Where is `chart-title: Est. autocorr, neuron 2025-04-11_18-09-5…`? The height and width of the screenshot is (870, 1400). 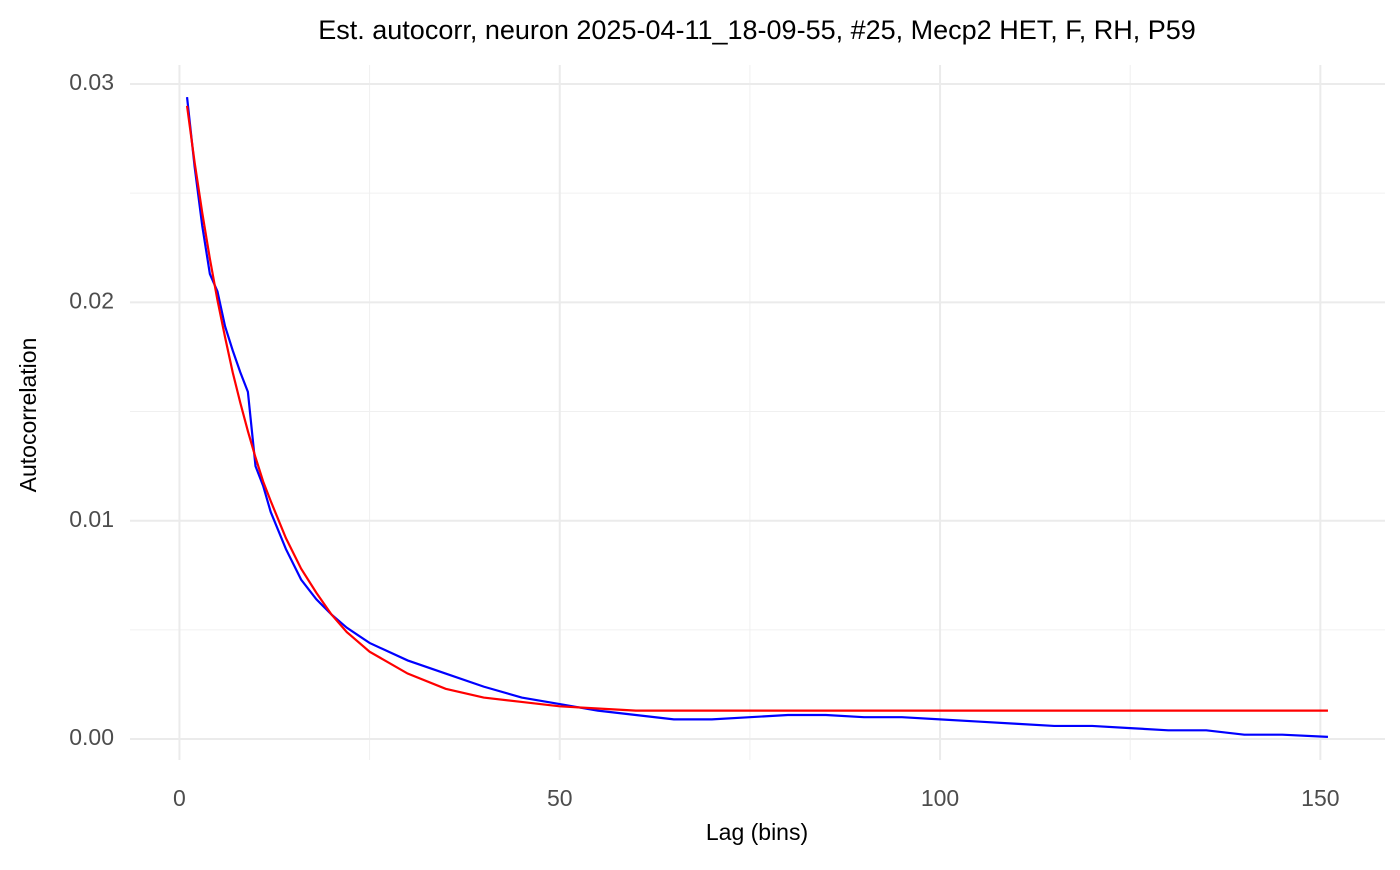 chart-title: Est. autocorr, neuron 2025-04-11_18-09-5… is located at coordinates (757, 30).